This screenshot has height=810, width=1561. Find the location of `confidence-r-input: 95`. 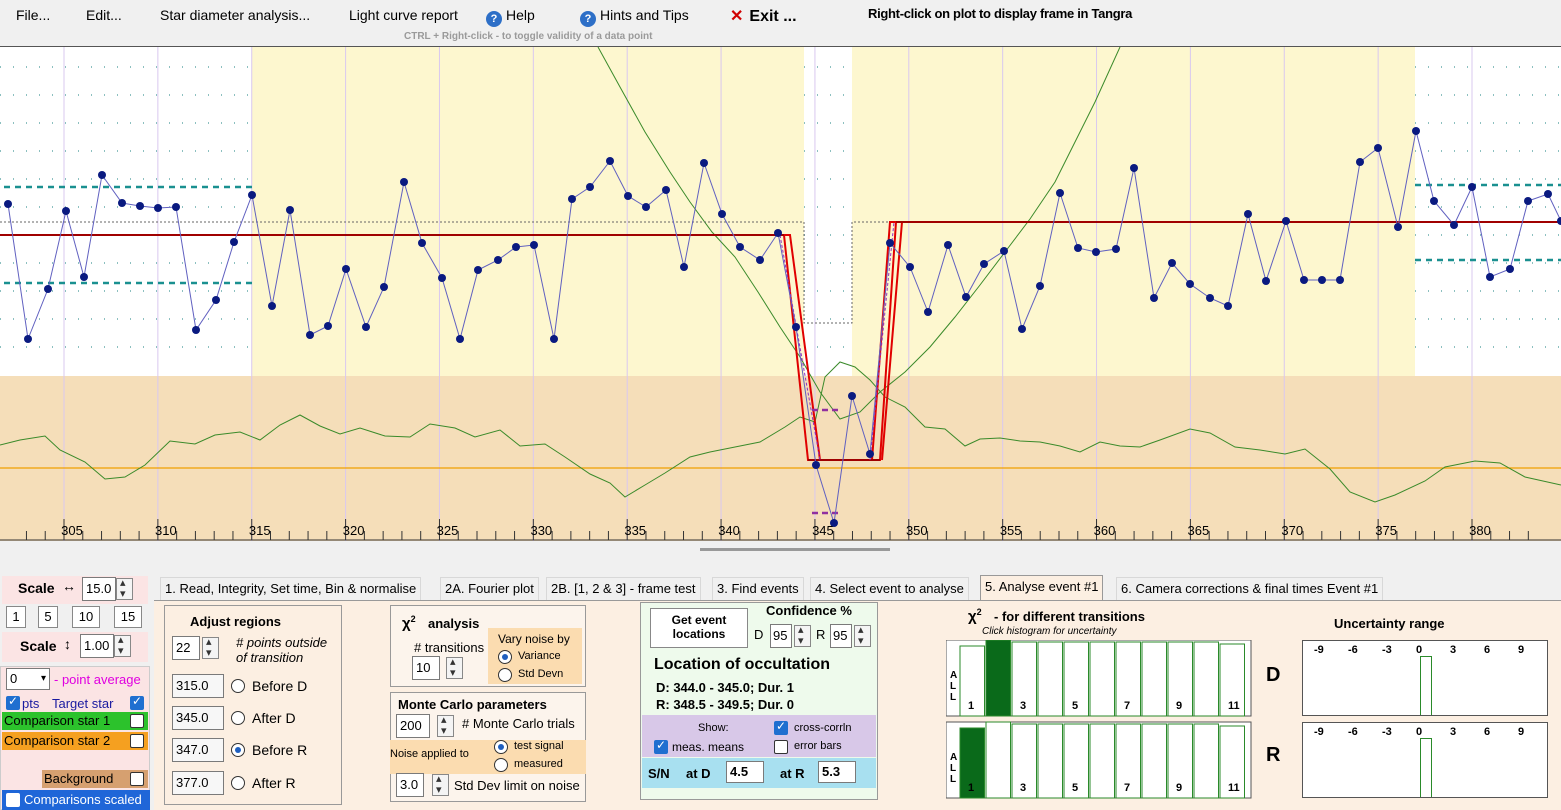

confidence-r-input: 95 is located at coordinates (841, 636).